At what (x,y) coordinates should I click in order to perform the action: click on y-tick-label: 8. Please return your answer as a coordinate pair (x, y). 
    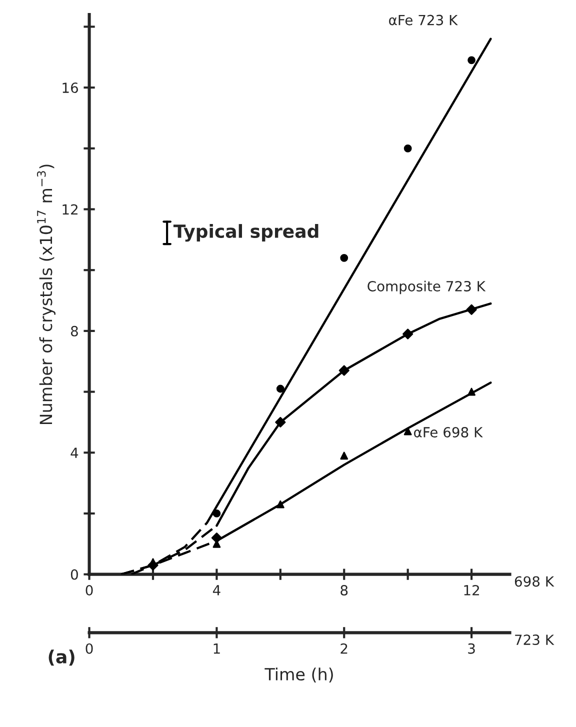
    Looking at the image, I should click on (74, 331).